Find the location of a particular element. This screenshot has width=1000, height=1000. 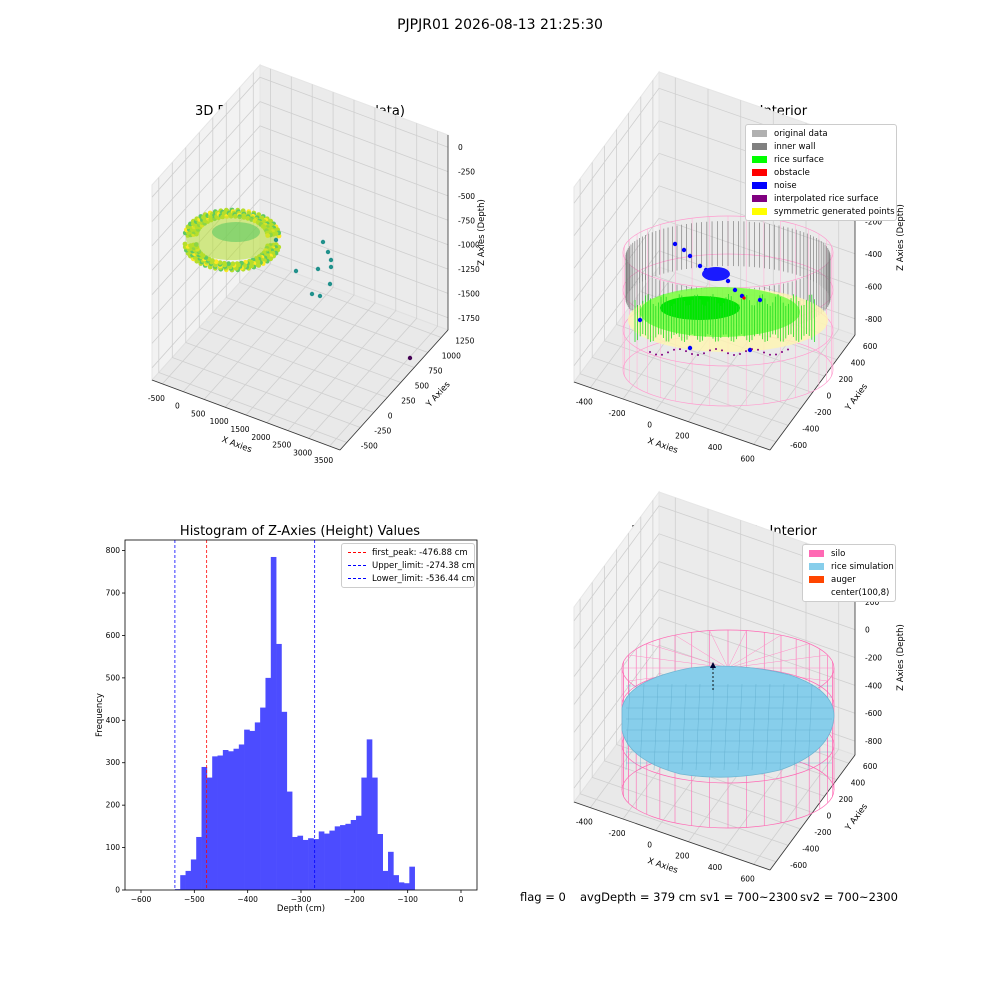

y-tick-label: 250 is located at coordinates (408, 401).